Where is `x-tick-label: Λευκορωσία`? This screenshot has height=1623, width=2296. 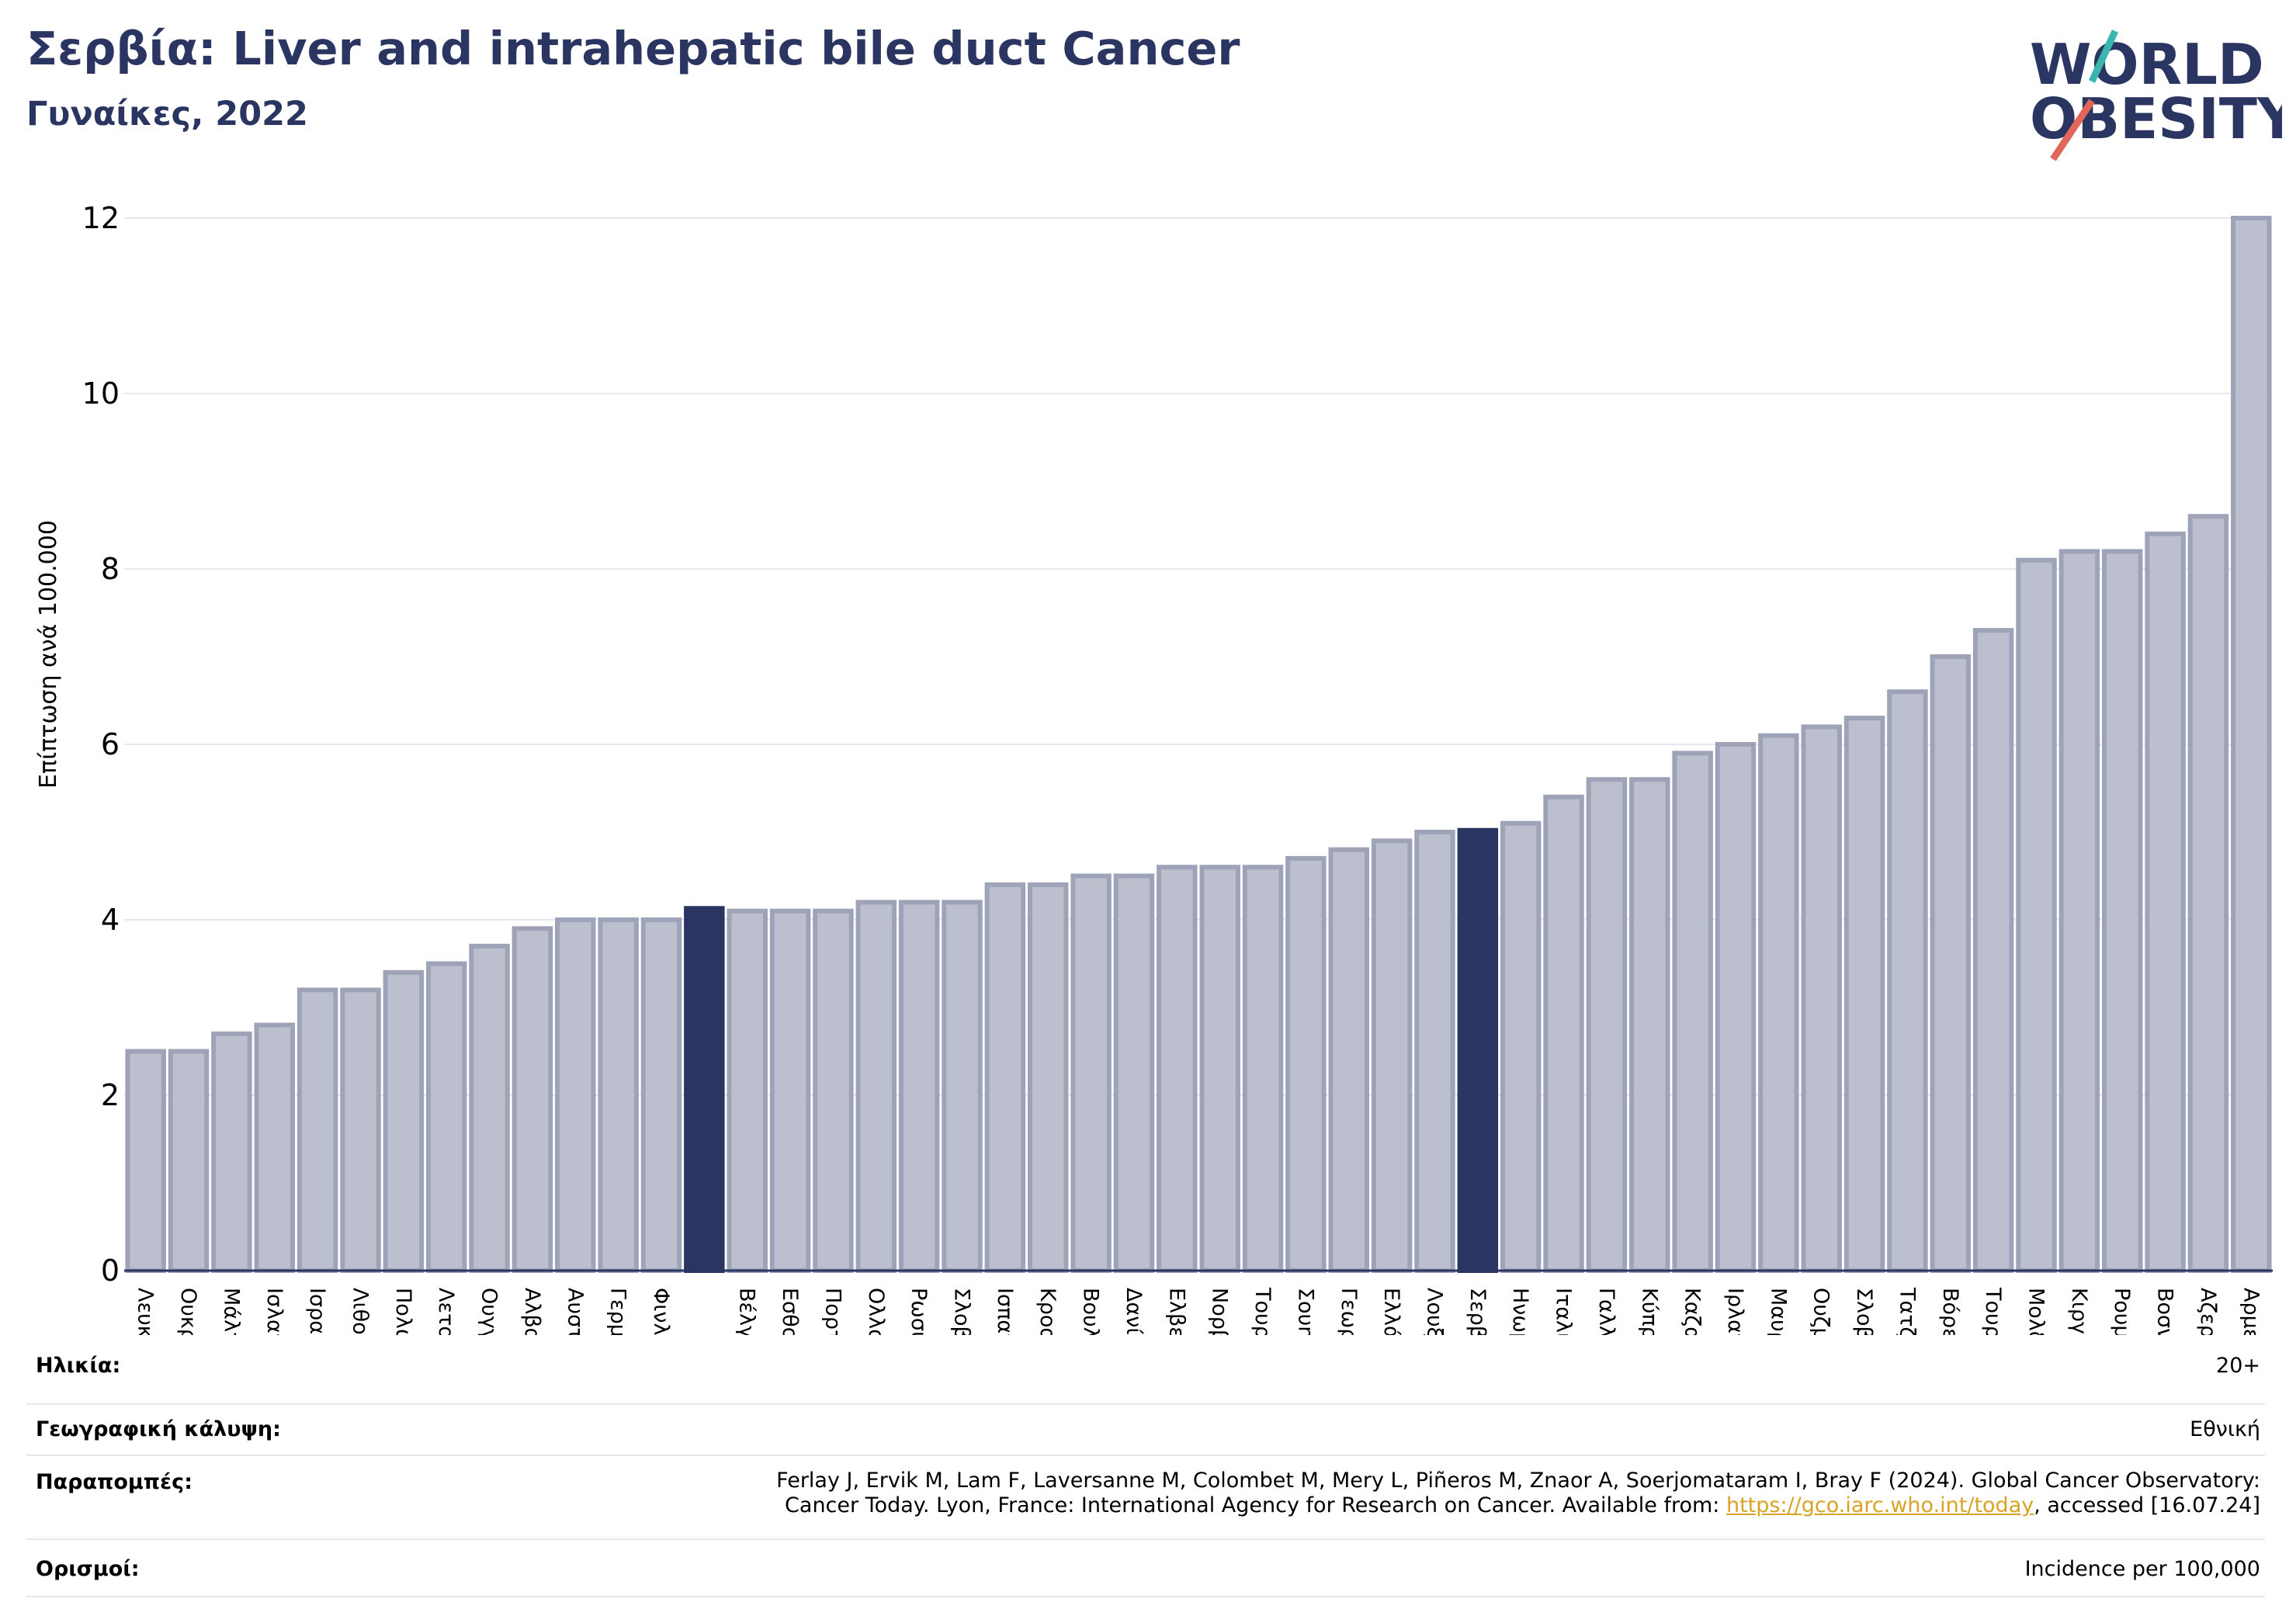
x-tick-label: Λευκορωσία is located at coordinates (146, 1311).